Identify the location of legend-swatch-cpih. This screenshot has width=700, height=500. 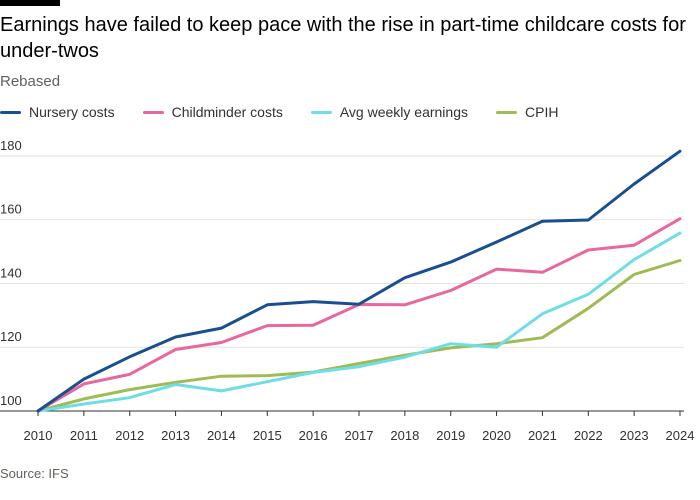
(506, 112).